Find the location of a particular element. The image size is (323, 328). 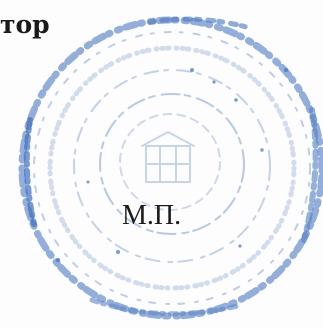

heading-fragment: тор is located at coordinates (25, 24).